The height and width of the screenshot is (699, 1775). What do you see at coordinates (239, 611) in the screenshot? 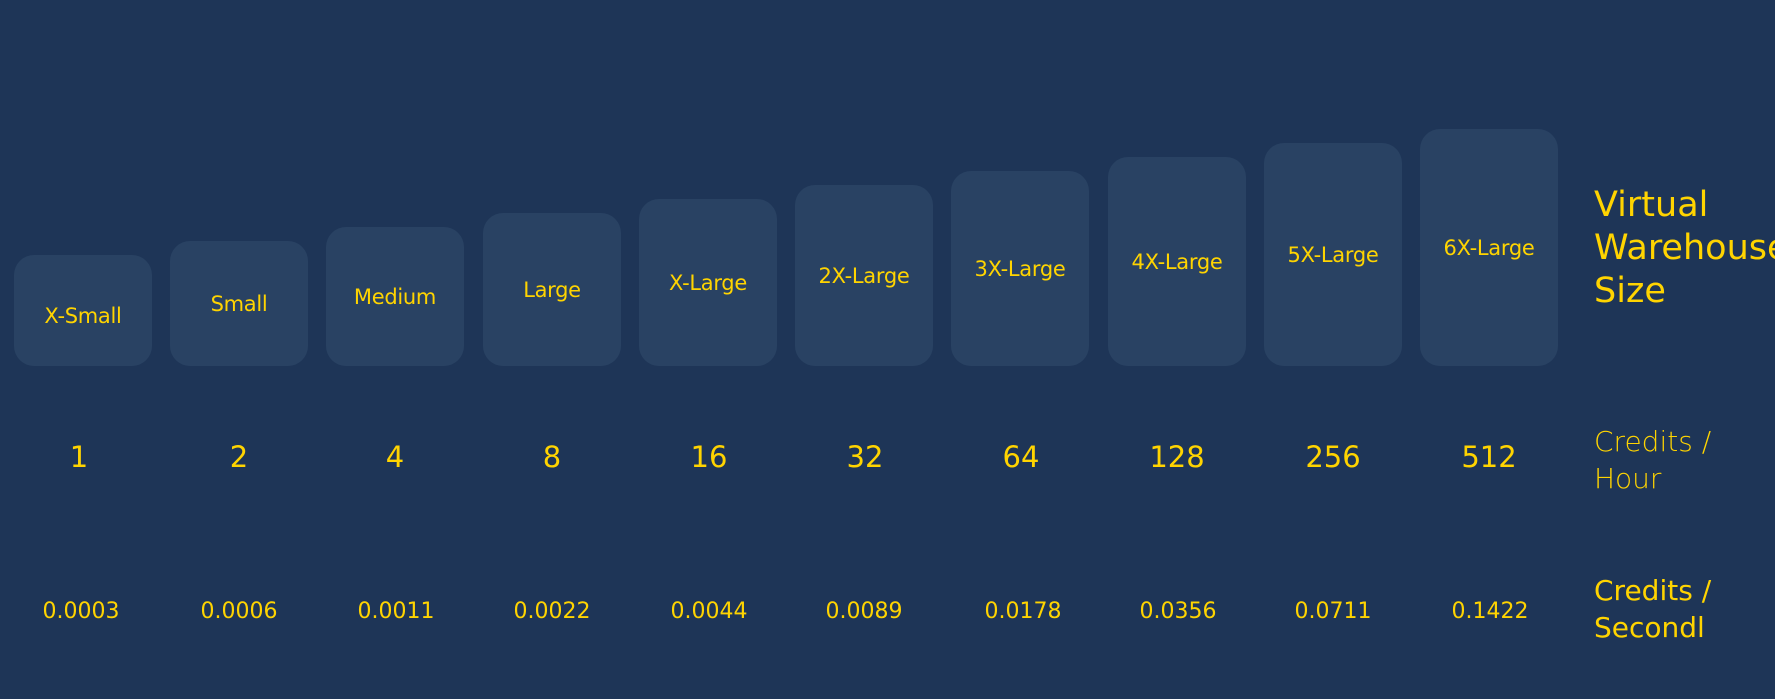
I see `credits-per-second-value: 0.0006` at bounding box center [239, 611].